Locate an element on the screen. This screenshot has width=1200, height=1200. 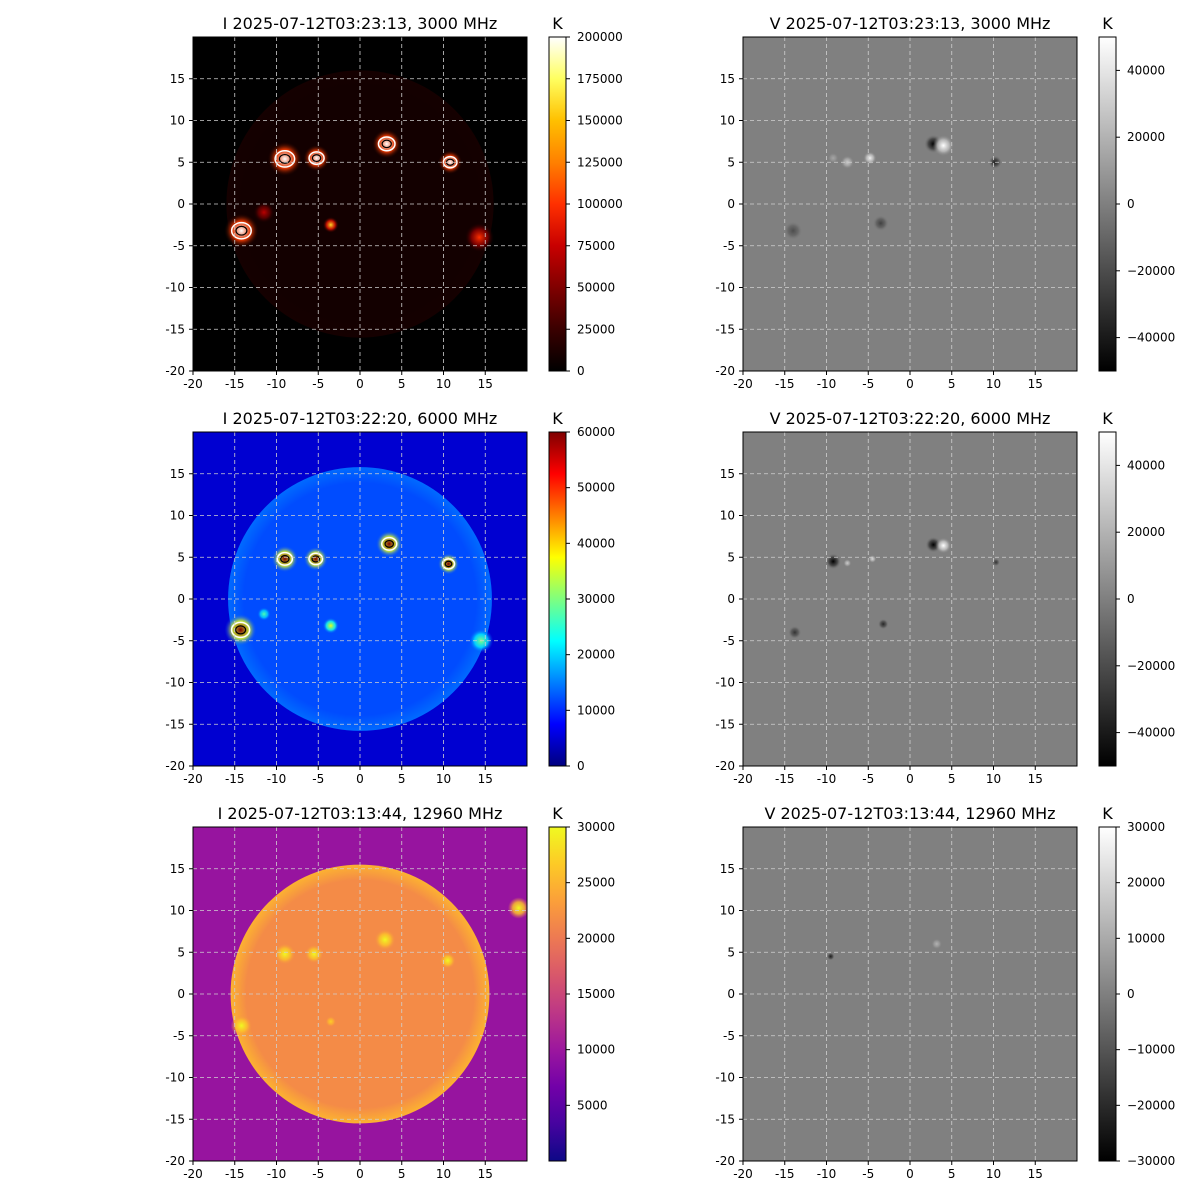
colorbar-tick-label: 100000 is located at coordinates (600, 204).